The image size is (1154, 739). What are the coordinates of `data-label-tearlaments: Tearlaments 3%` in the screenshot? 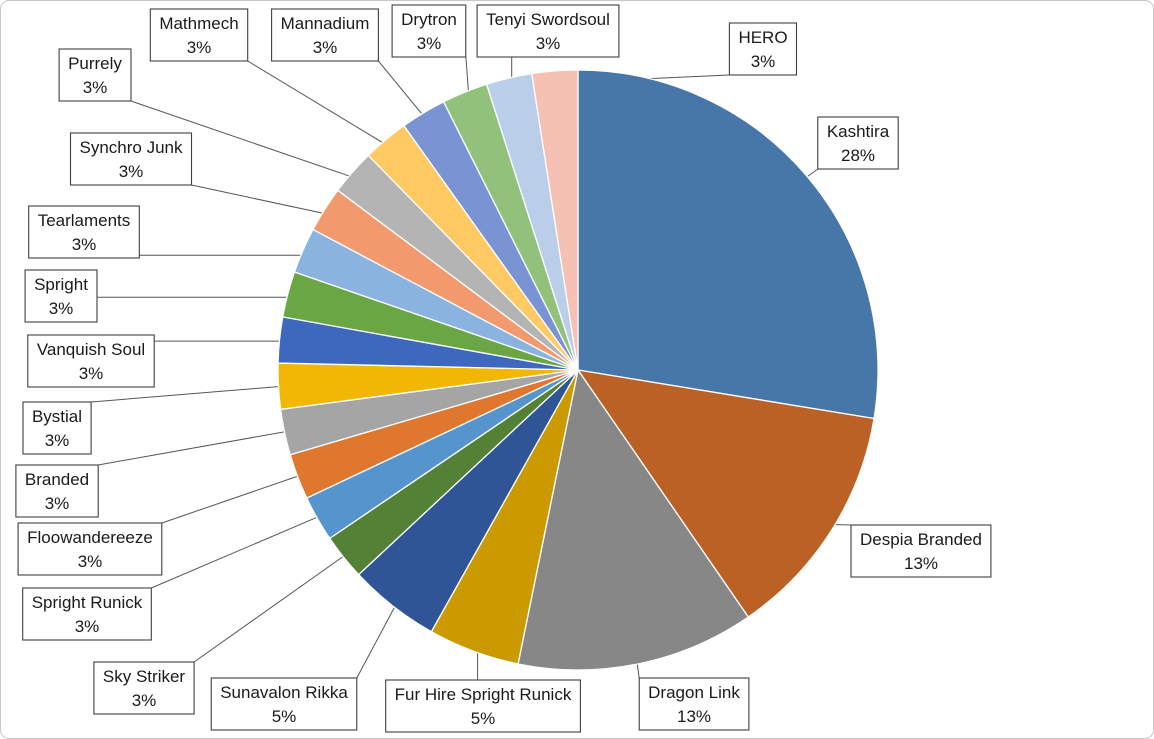 It's located at (84, 232).